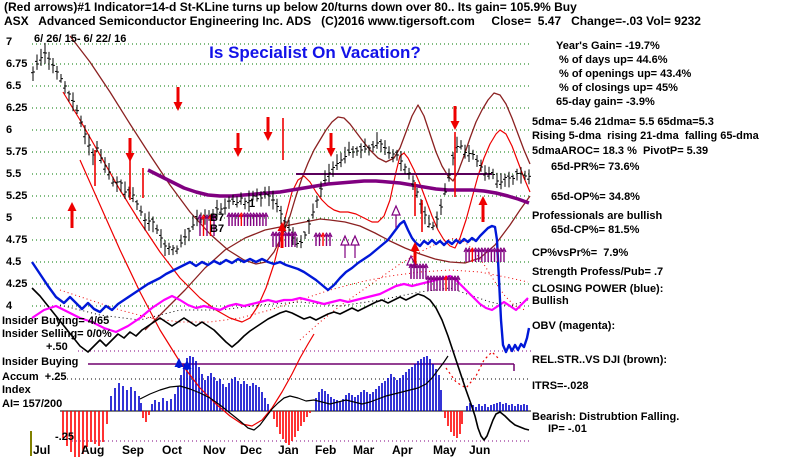 The image size is (800, 457). I want to click on stat-line: 65d-CP%= 81.5%, so click(595, 230).